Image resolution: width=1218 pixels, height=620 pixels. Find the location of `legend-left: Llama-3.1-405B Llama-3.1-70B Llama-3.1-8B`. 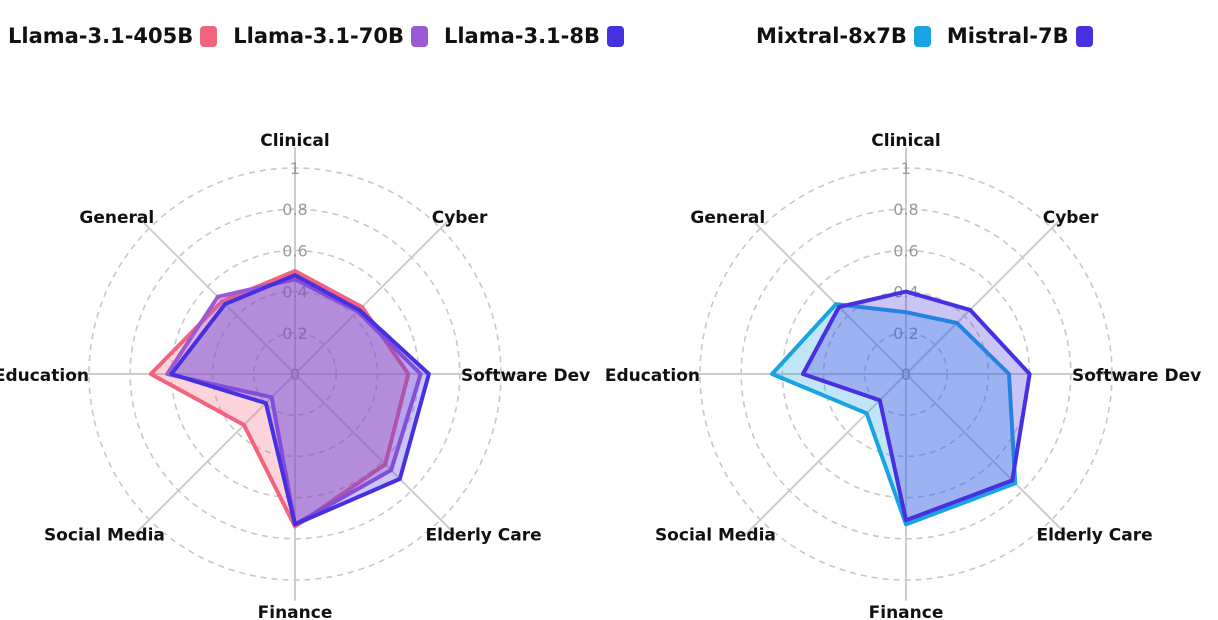

legend-left: Llama-3.1-405B Llama-3.1-70B Llama-3.1-8B is located at coordinates (316, 36).